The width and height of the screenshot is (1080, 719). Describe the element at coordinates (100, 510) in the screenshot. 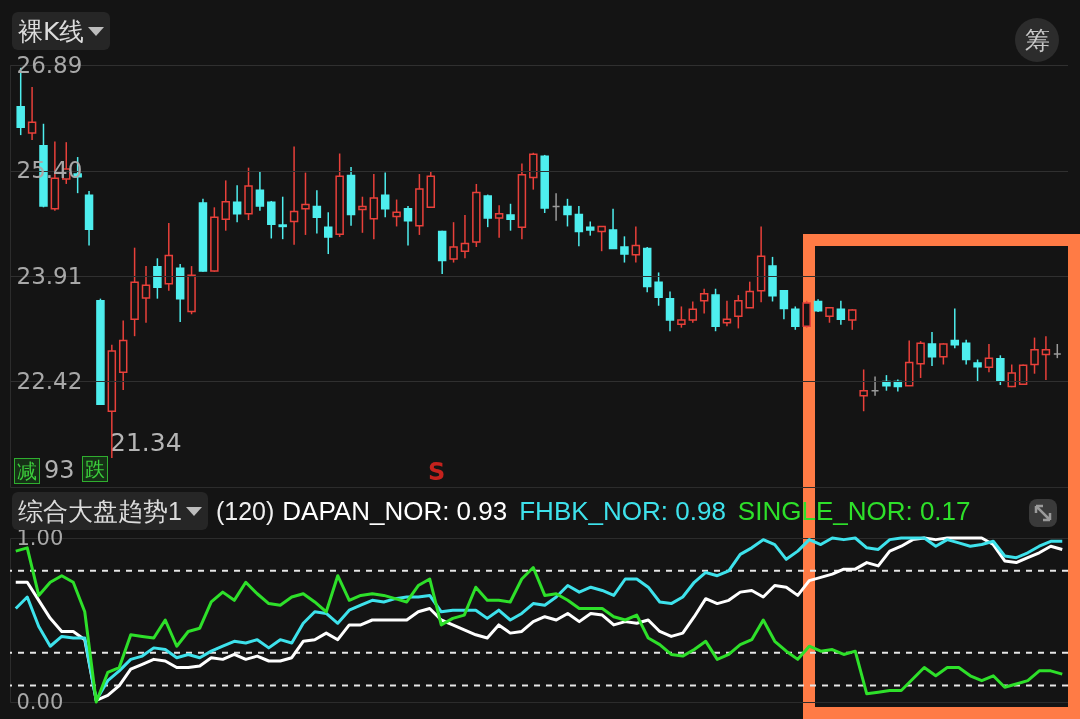

I see `chart-title: 综合大盘趋势1` at that location.